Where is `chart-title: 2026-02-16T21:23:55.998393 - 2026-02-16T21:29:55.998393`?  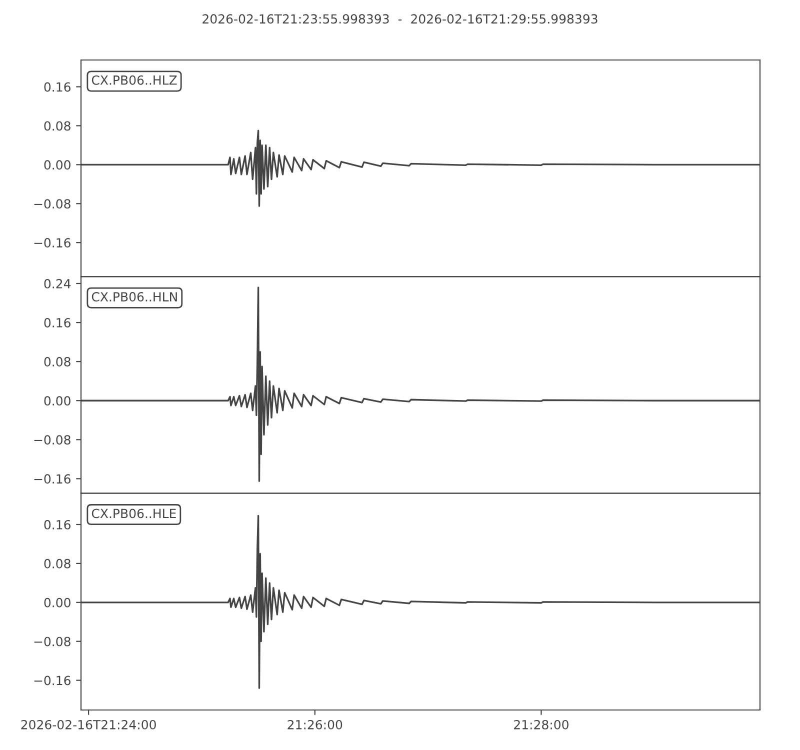 chart-title: 2026-02-16T21:23:55.998393 - 2026-02-16T21:29:55.998393 is located at coordinates (400, 19).